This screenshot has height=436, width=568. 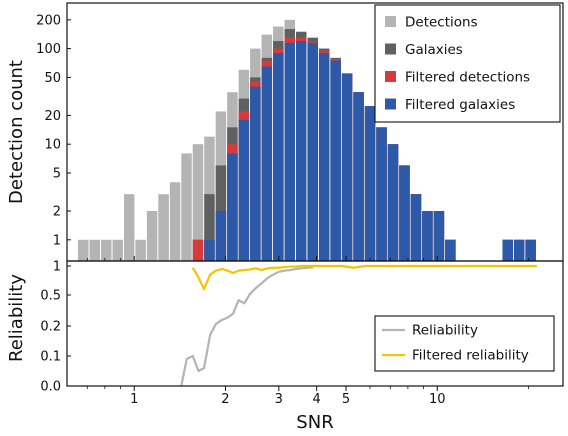 What do you see at coordinates (314, 422) in the screenshot?
I see `x-axis-label: SNR` at bounding box center [314, 422].